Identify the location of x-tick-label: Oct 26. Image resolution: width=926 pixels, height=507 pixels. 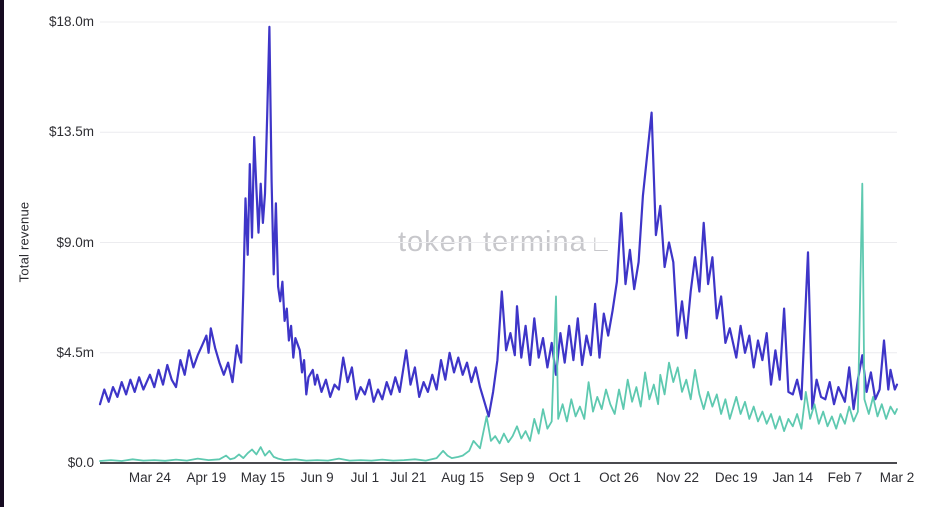
(619, 477).